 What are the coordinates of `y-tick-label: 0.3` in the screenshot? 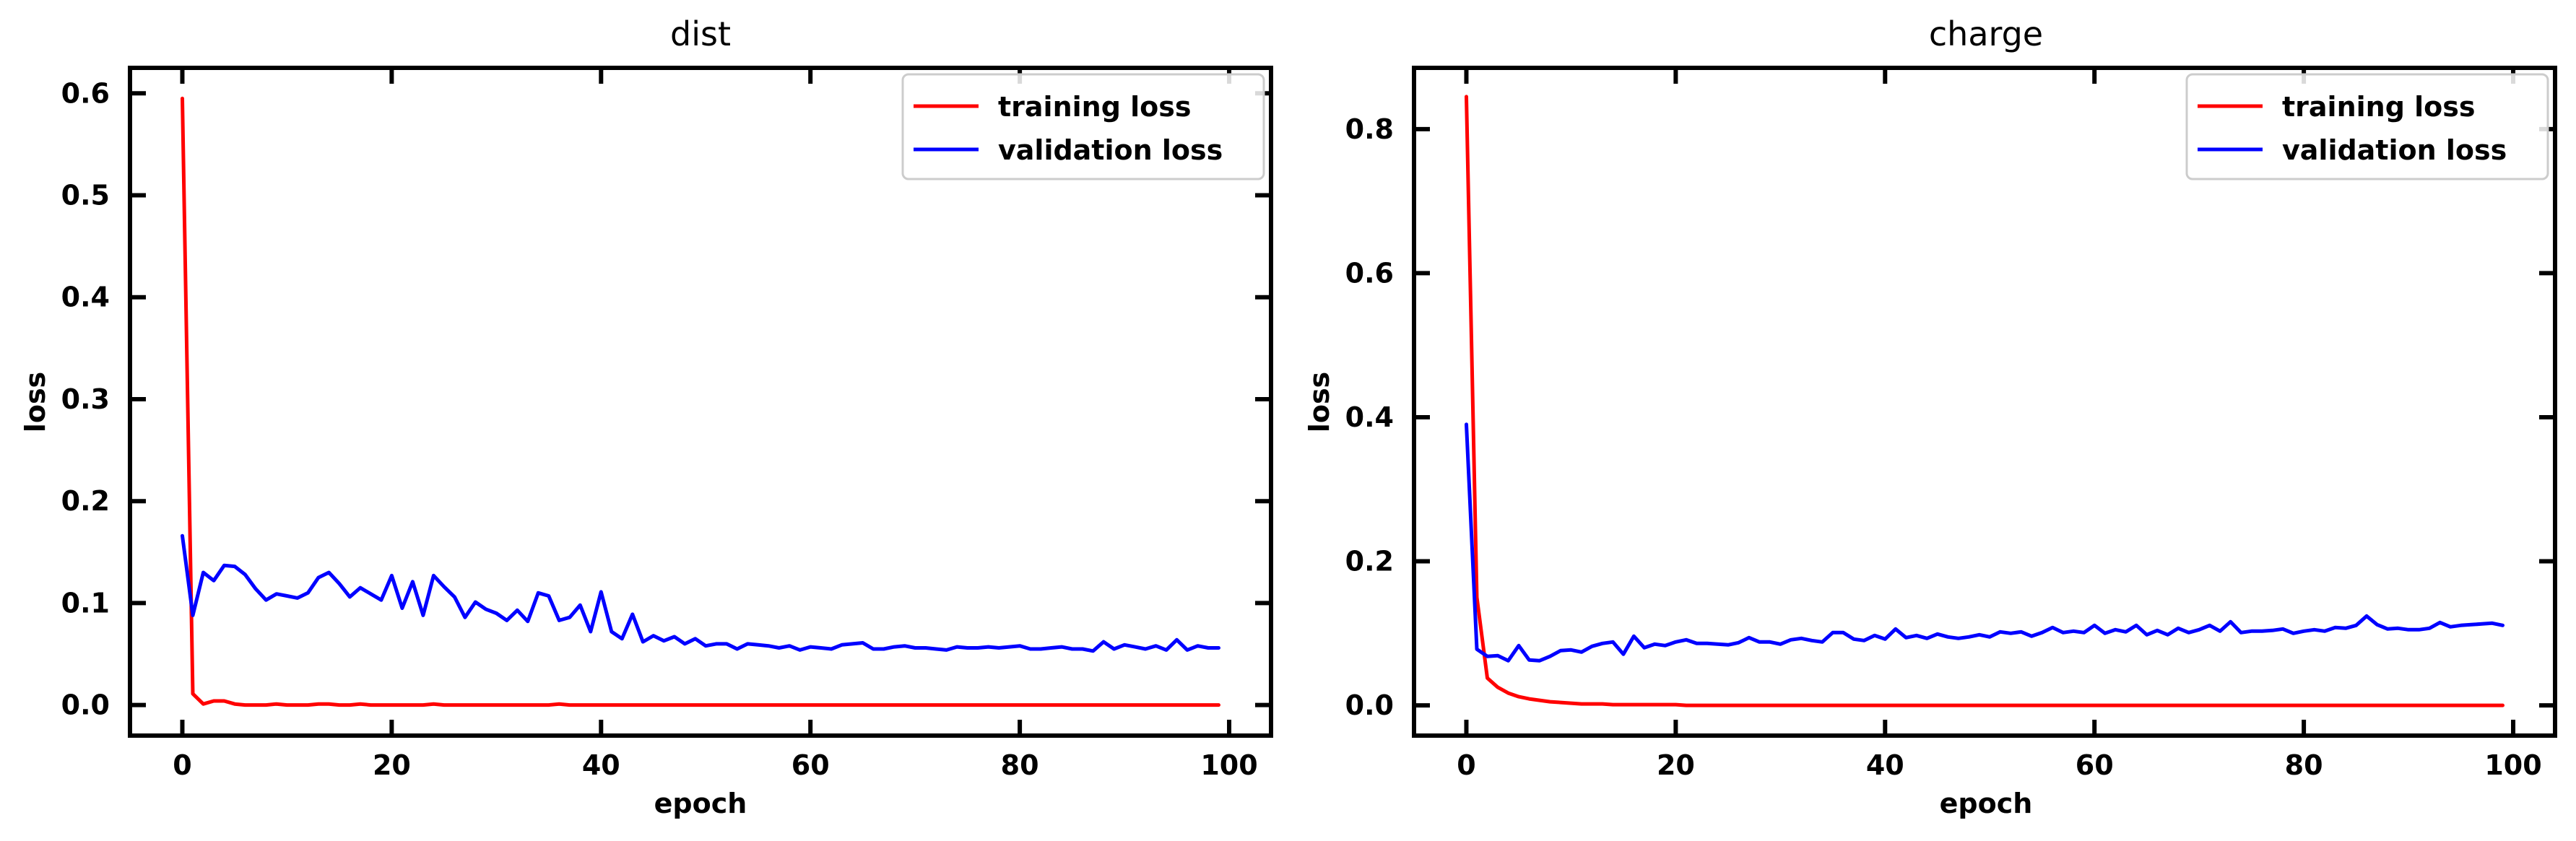 It's located at (85, 399).